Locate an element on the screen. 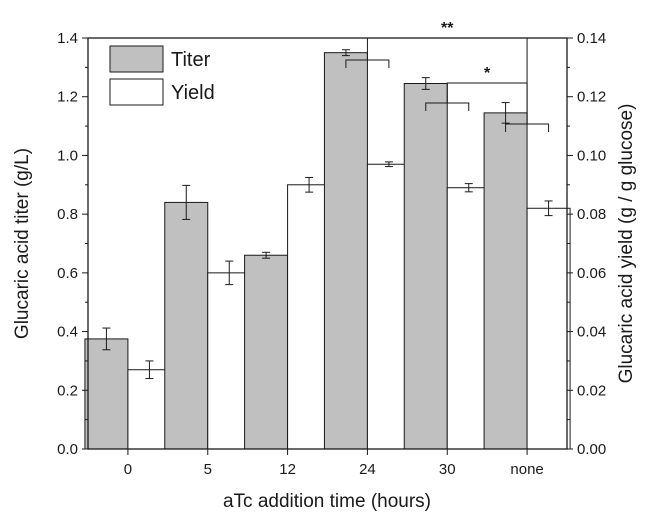 The image size is (648, 517). y2-tick-label-0.00: 0.00 is located at coordinates (591, 449).